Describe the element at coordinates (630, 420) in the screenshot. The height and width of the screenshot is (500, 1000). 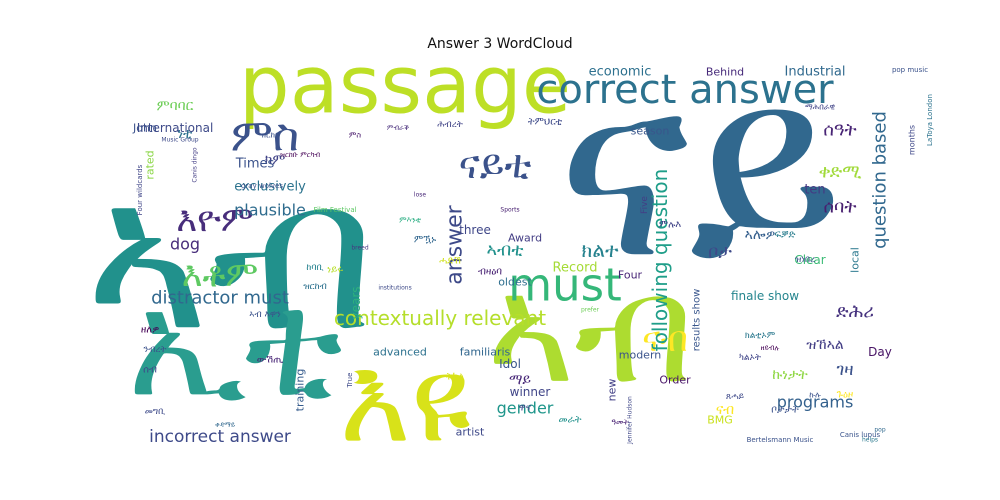
I see `word-79: Jennifer Hudson` at that location.